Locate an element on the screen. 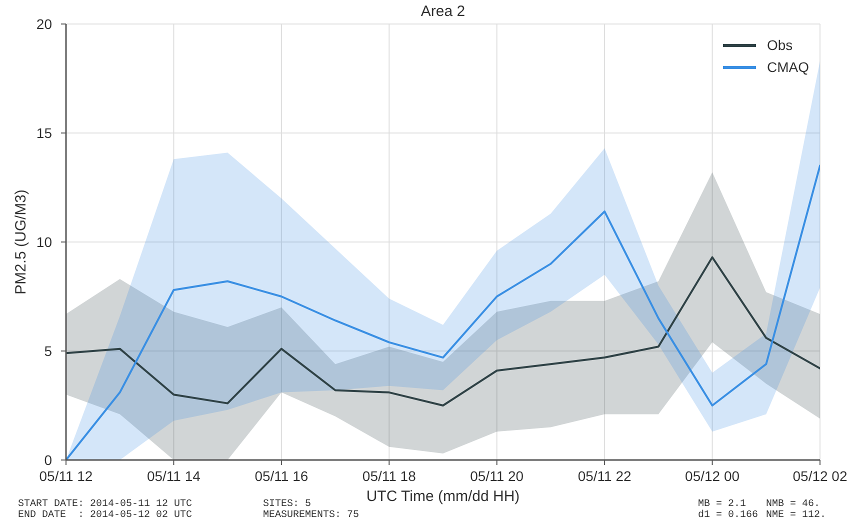  text: NMB = 46. is located at coordinates (793, 504).